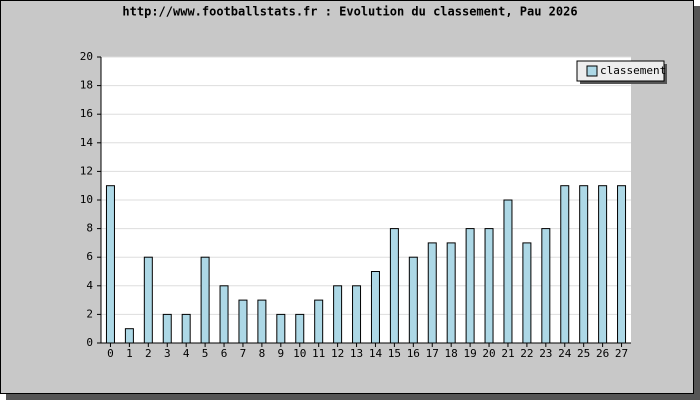 Image resolution: width=700 pixels, height=400 pixels. I want to click on x-tick-label: 16, so click(413, 353).